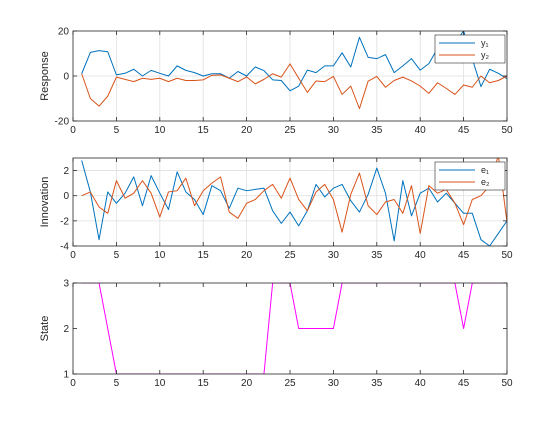 The width and height of the screenshot is (560, 425). What do you see at coordinates (334, 255) in the screenshot?
I see `innovation-xtick-label: 30` at bounding box center [334, 255].